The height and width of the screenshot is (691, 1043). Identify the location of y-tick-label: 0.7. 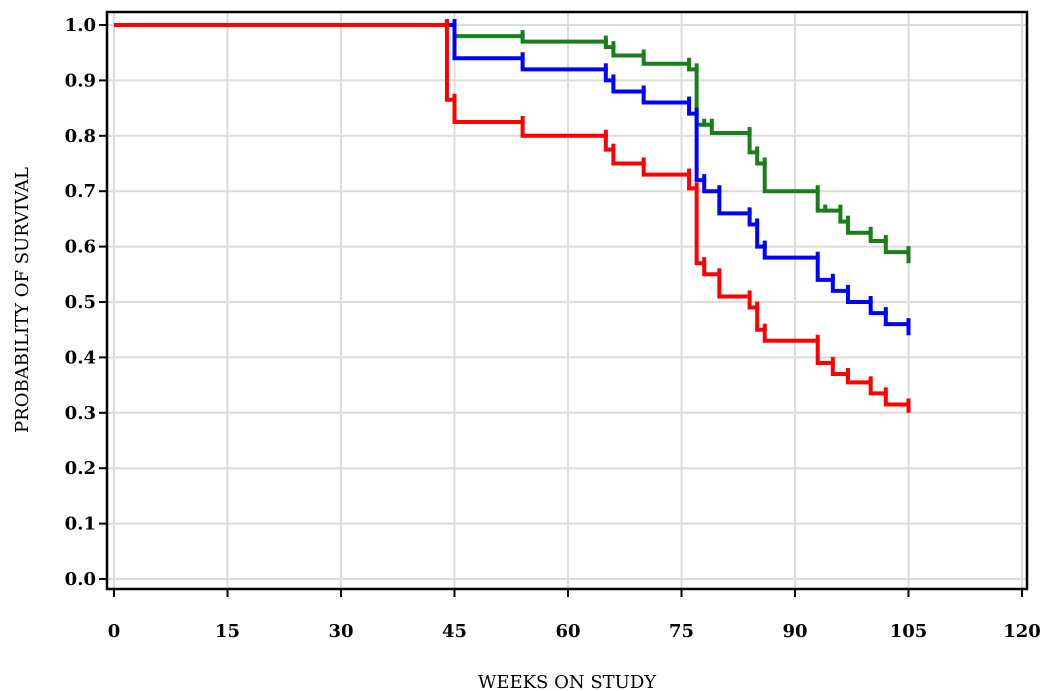
(80, 191).